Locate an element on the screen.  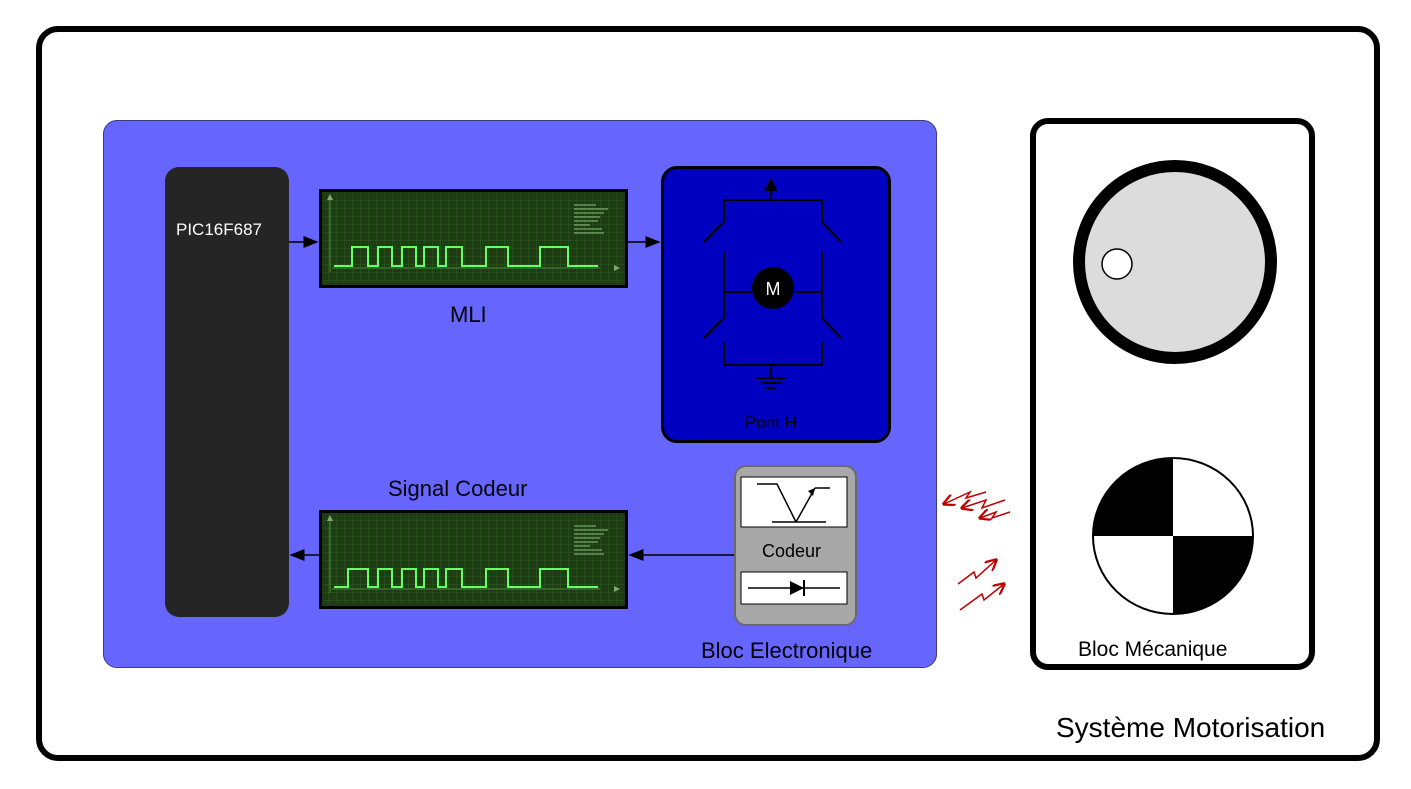
pont-h-label: Pont H is located at coordinates (771, 422).